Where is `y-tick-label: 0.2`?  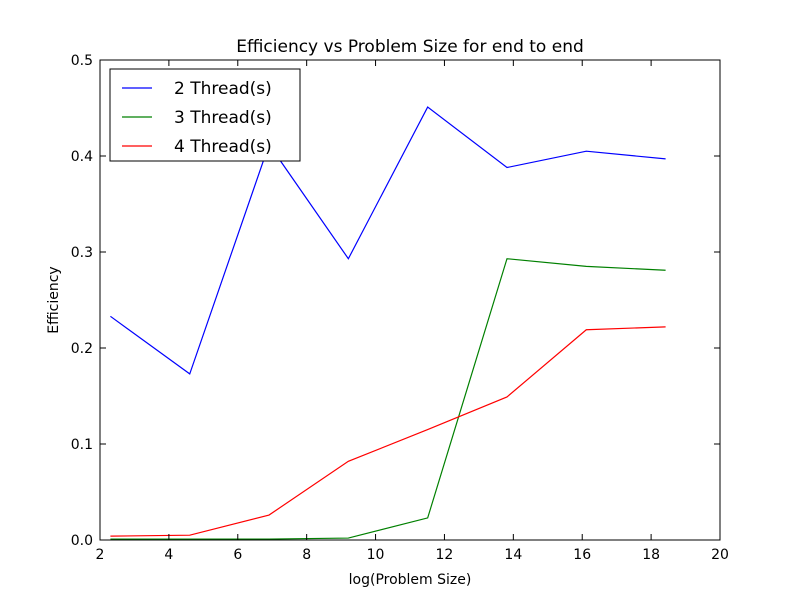 y-tick-label: 0.2 is located at coordinates (82, 349).